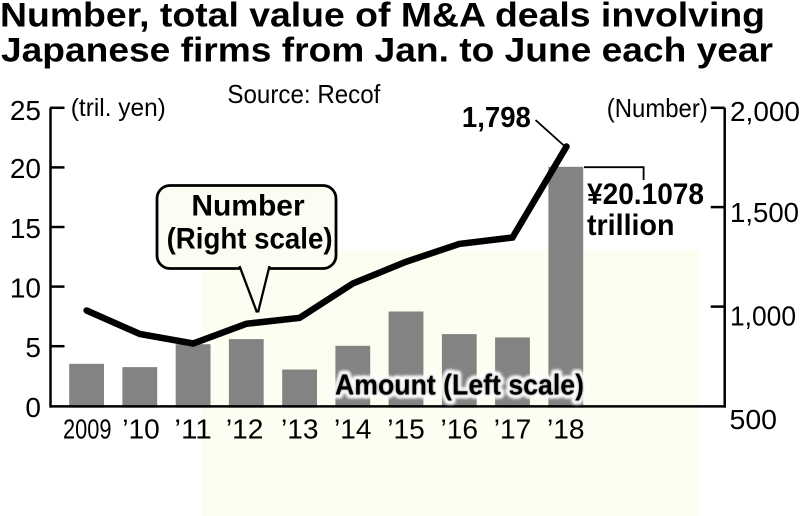 This screenshot has width=800, height=516. I want to click on svg-text: Amount (Left scale), so click(459, 385).